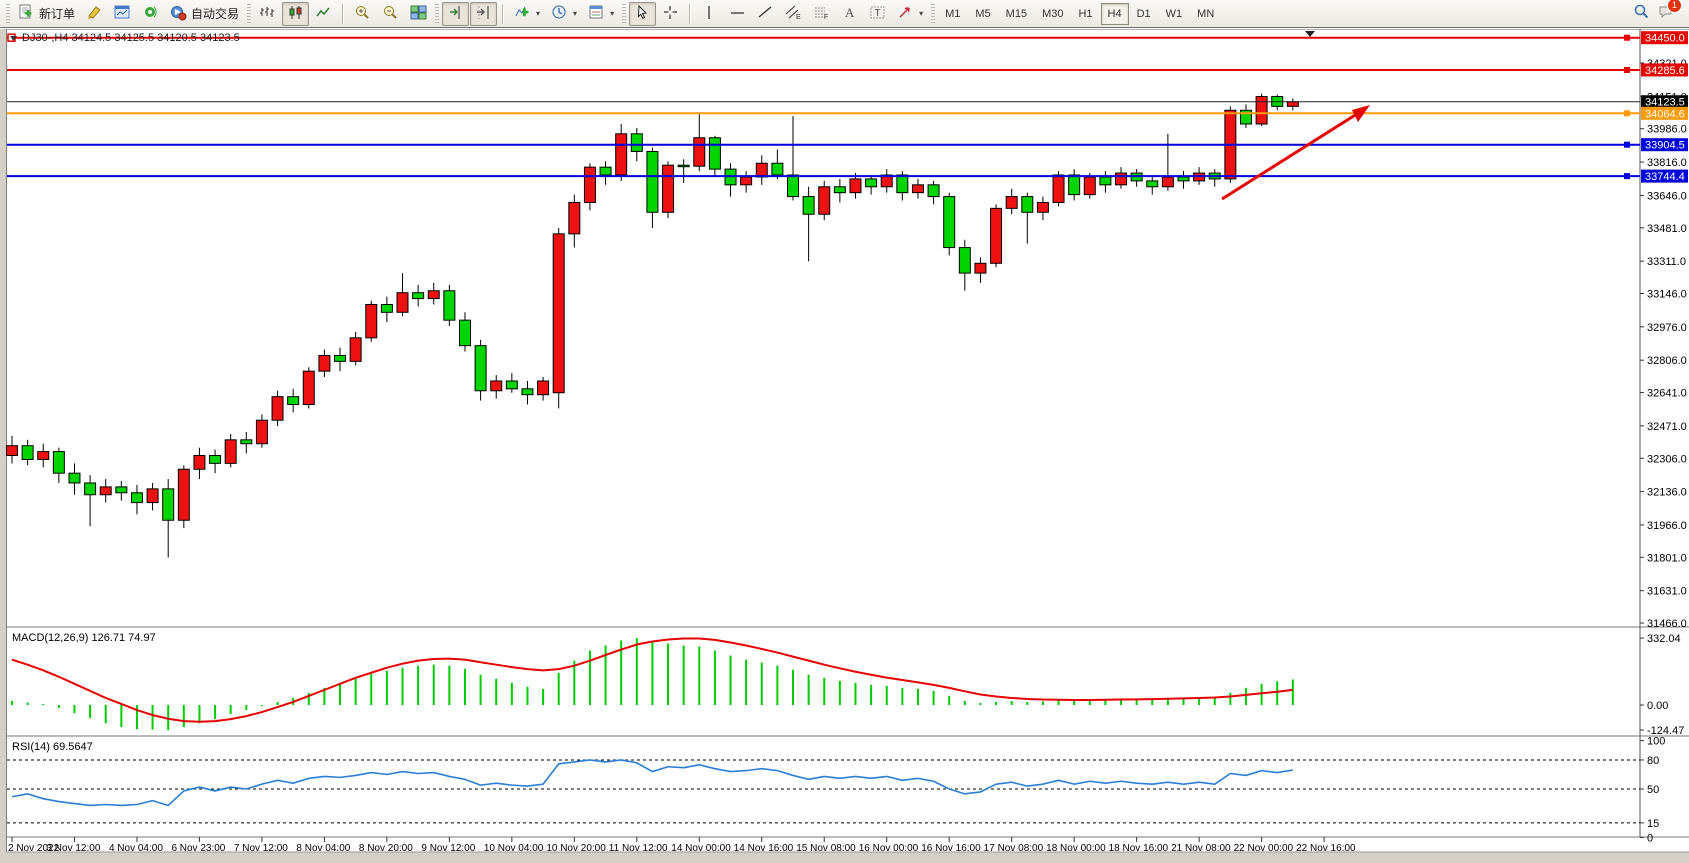 The image size is (1689, 863). What do you see at coordinates (1627, 69) in the screenshot?
I see `resistance-line-2-handle` at bounding box center [1627, 69].